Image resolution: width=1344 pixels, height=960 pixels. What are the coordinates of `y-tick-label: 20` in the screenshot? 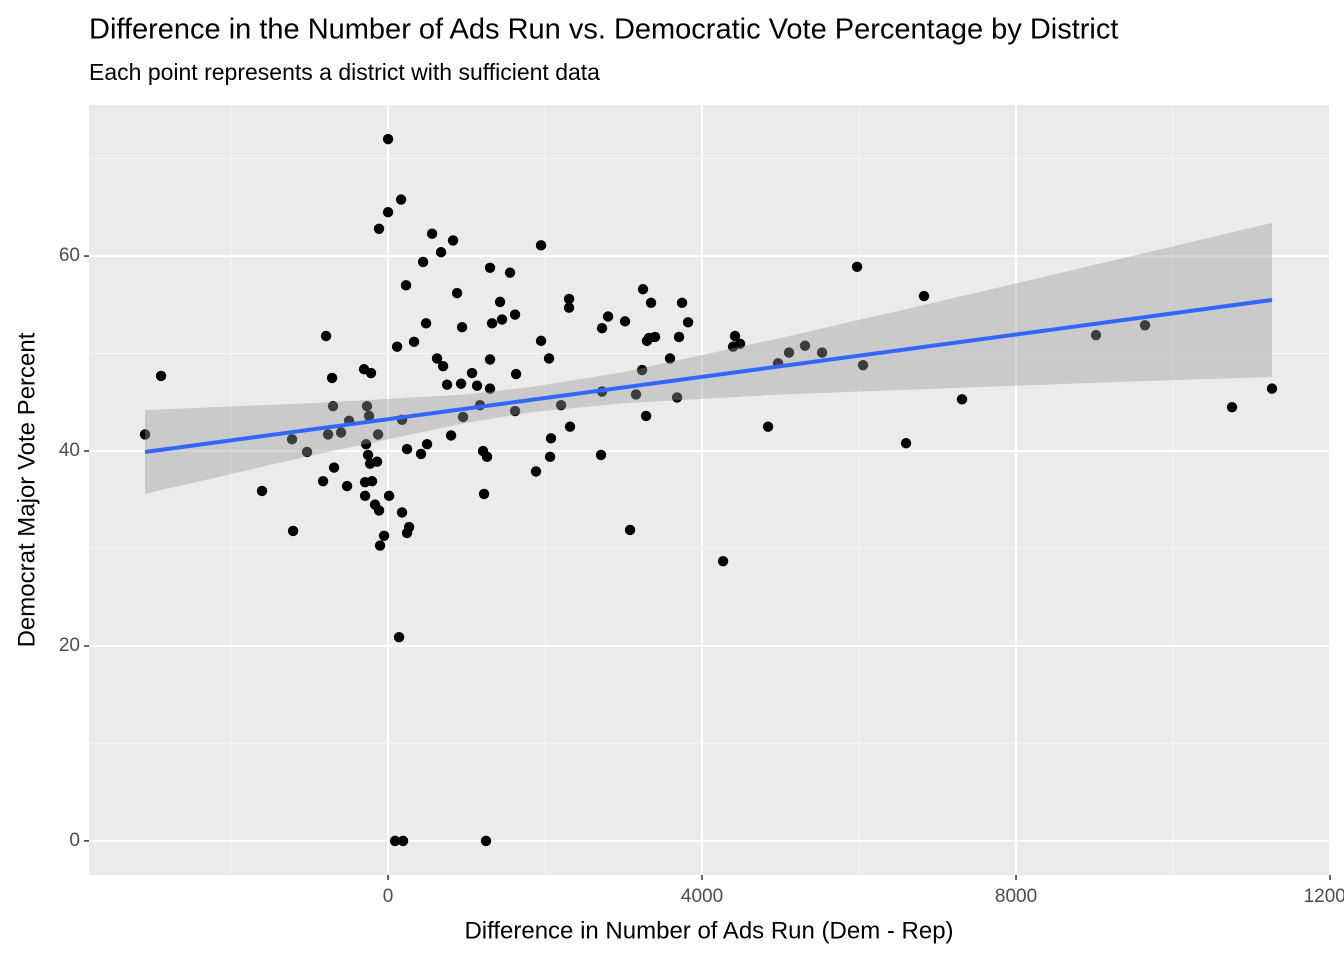 It's located at (69, 645).